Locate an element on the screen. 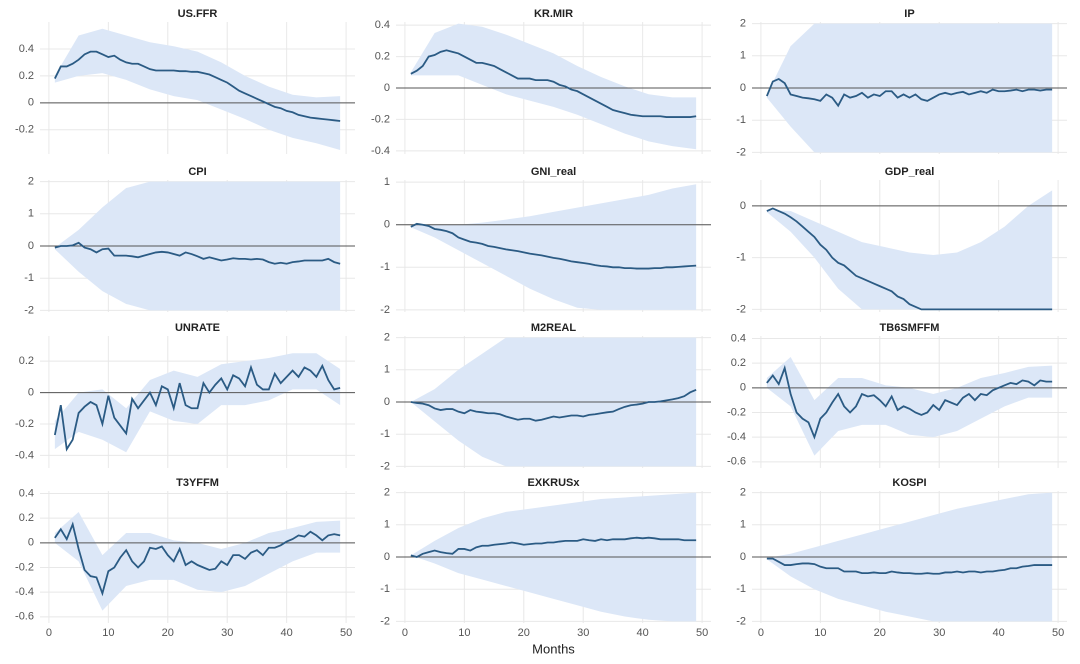  subplot: KR.MIR -0.4 -0.2 0 0.2 0.4 is located at coordinates (541, 82).